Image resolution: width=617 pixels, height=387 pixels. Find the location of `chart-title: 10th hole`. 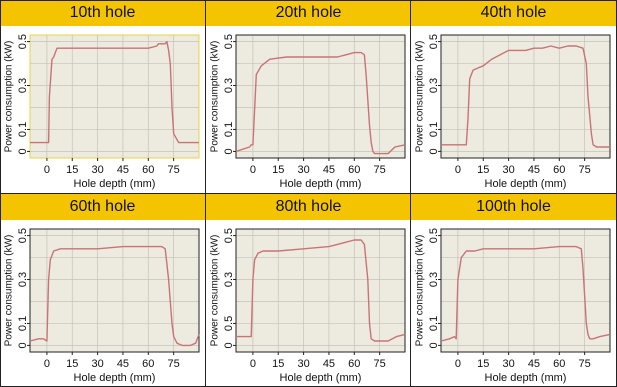

chart-title: 10th hole is located at coordinates (102, 13).